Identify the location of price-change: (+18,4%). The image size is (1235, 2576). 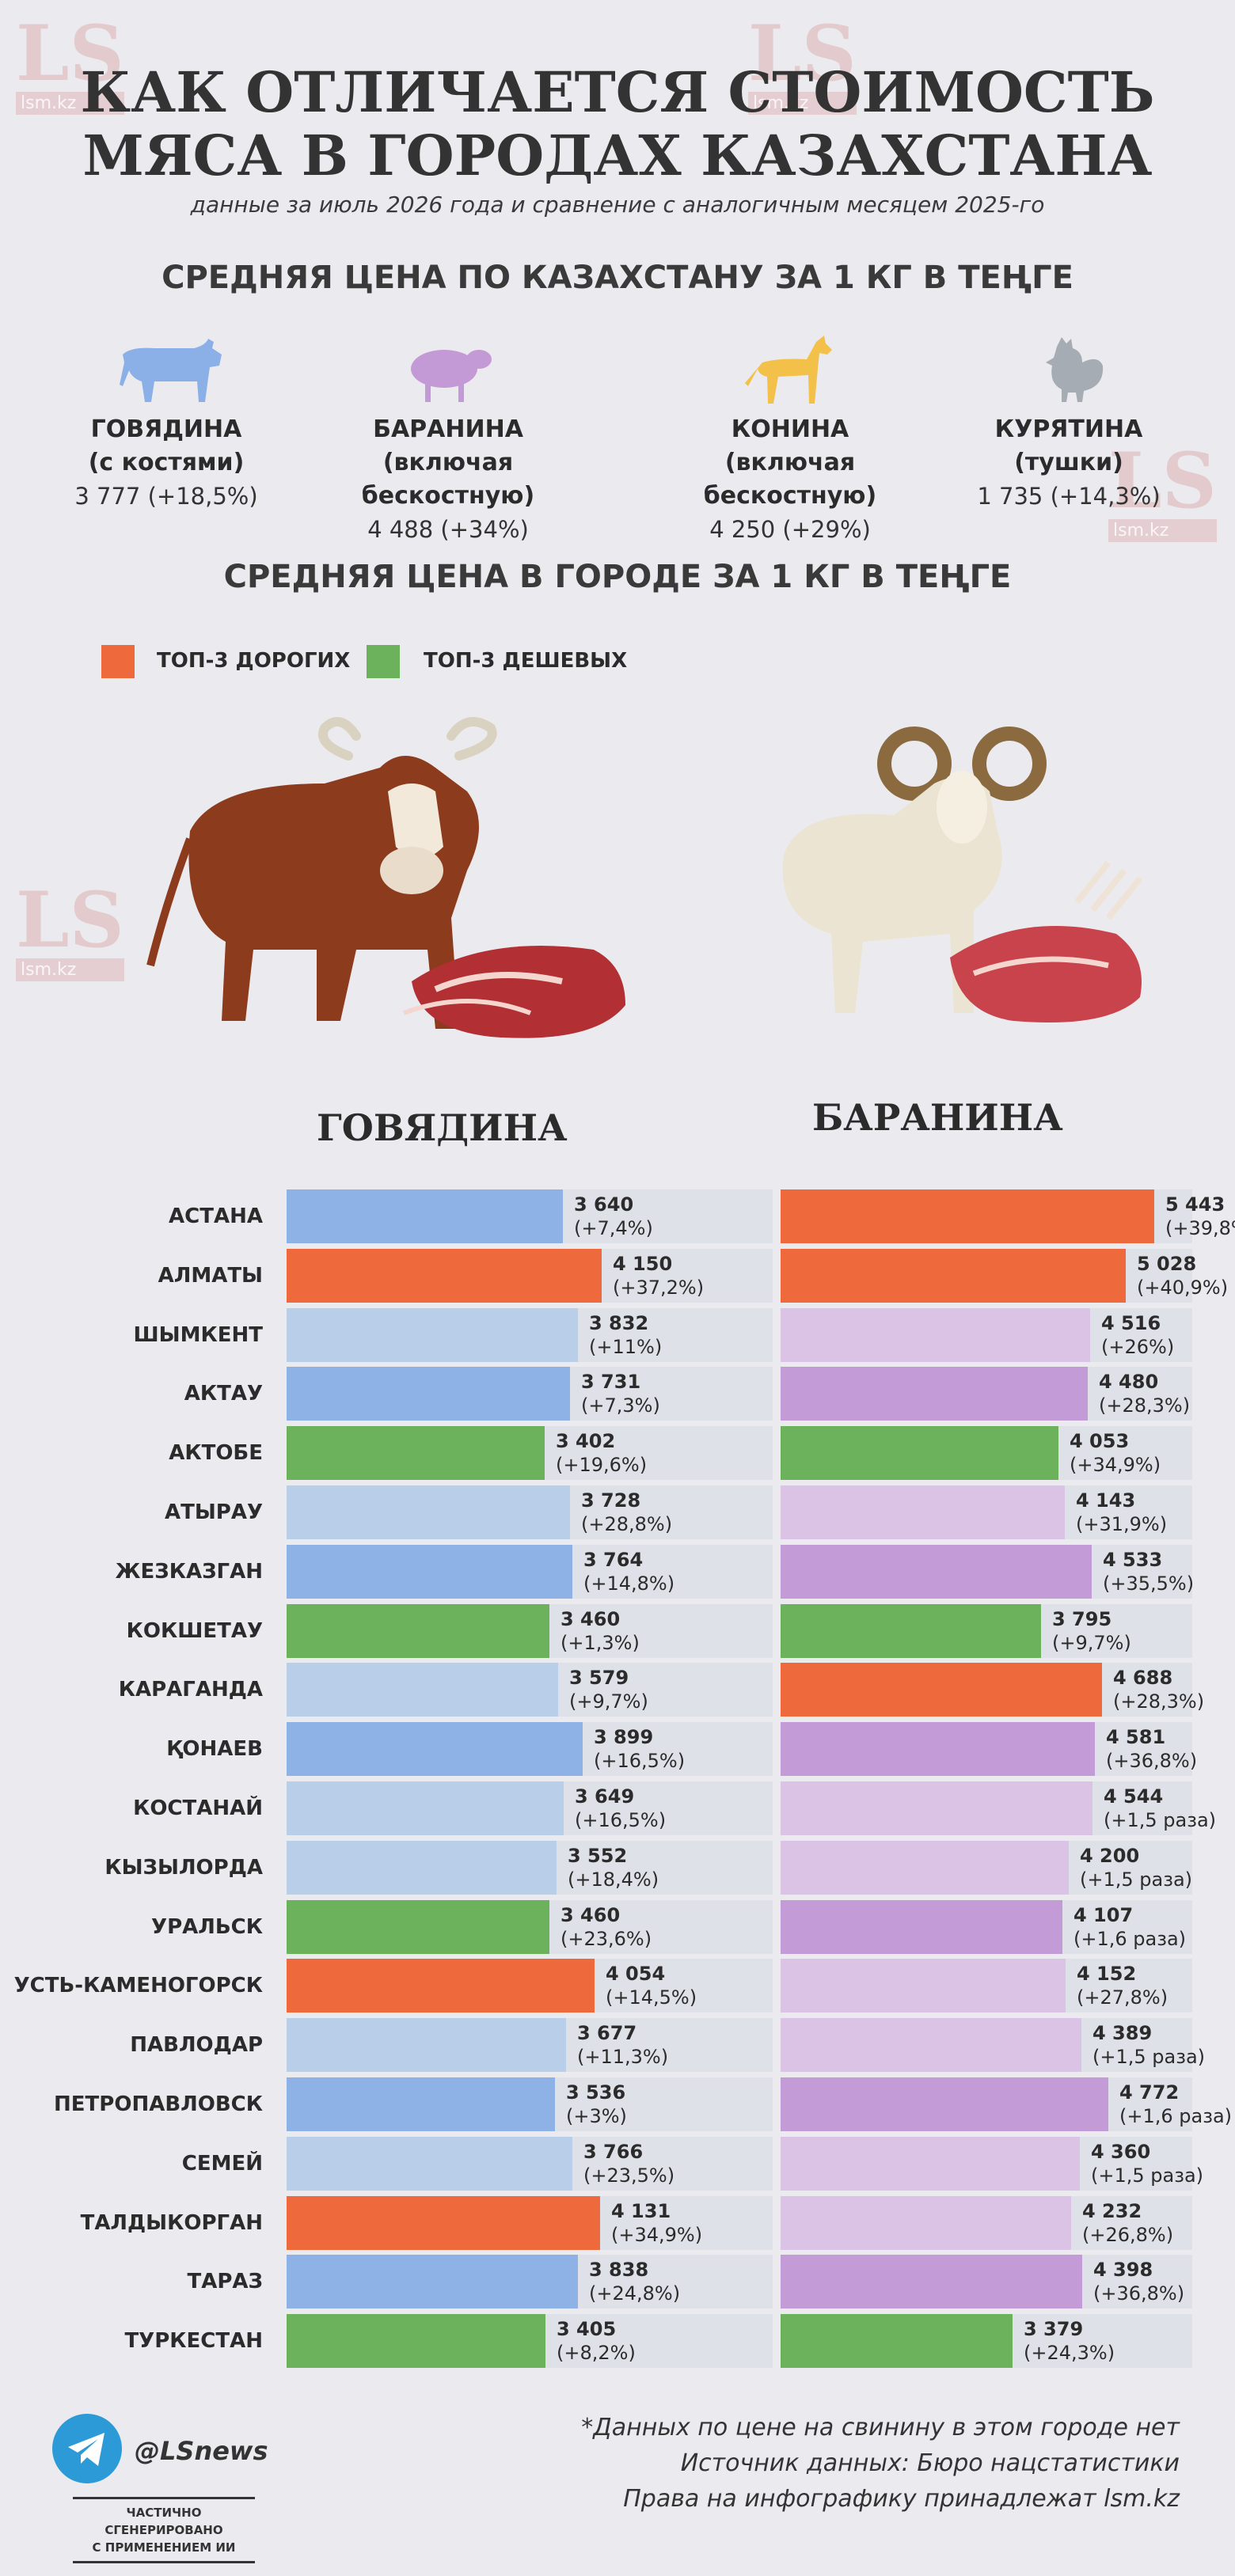
(613, 1879).